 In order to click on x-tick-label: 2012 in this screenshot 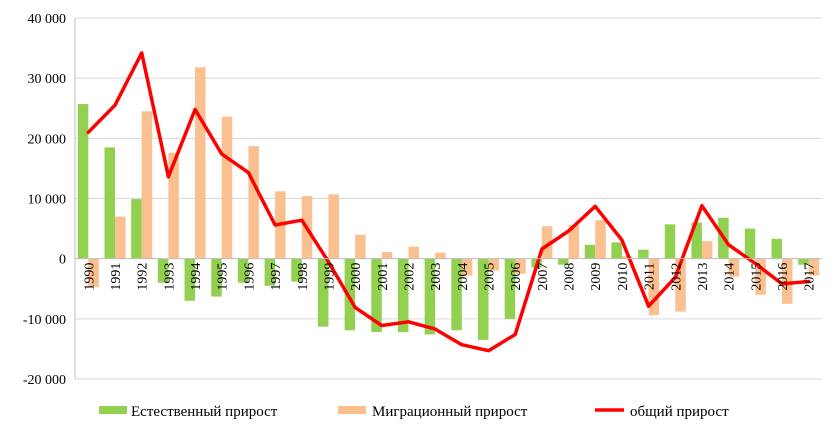, I will do `click(676, 277)`.